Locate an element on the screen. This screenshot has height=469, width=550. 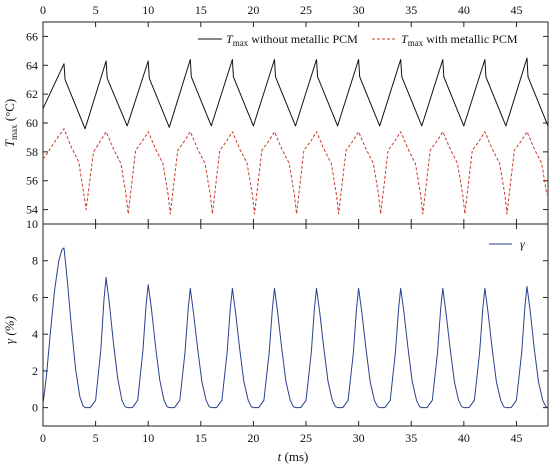
legend-label-without: Tmax without metallic PCM is located at coordinates (292, 40).